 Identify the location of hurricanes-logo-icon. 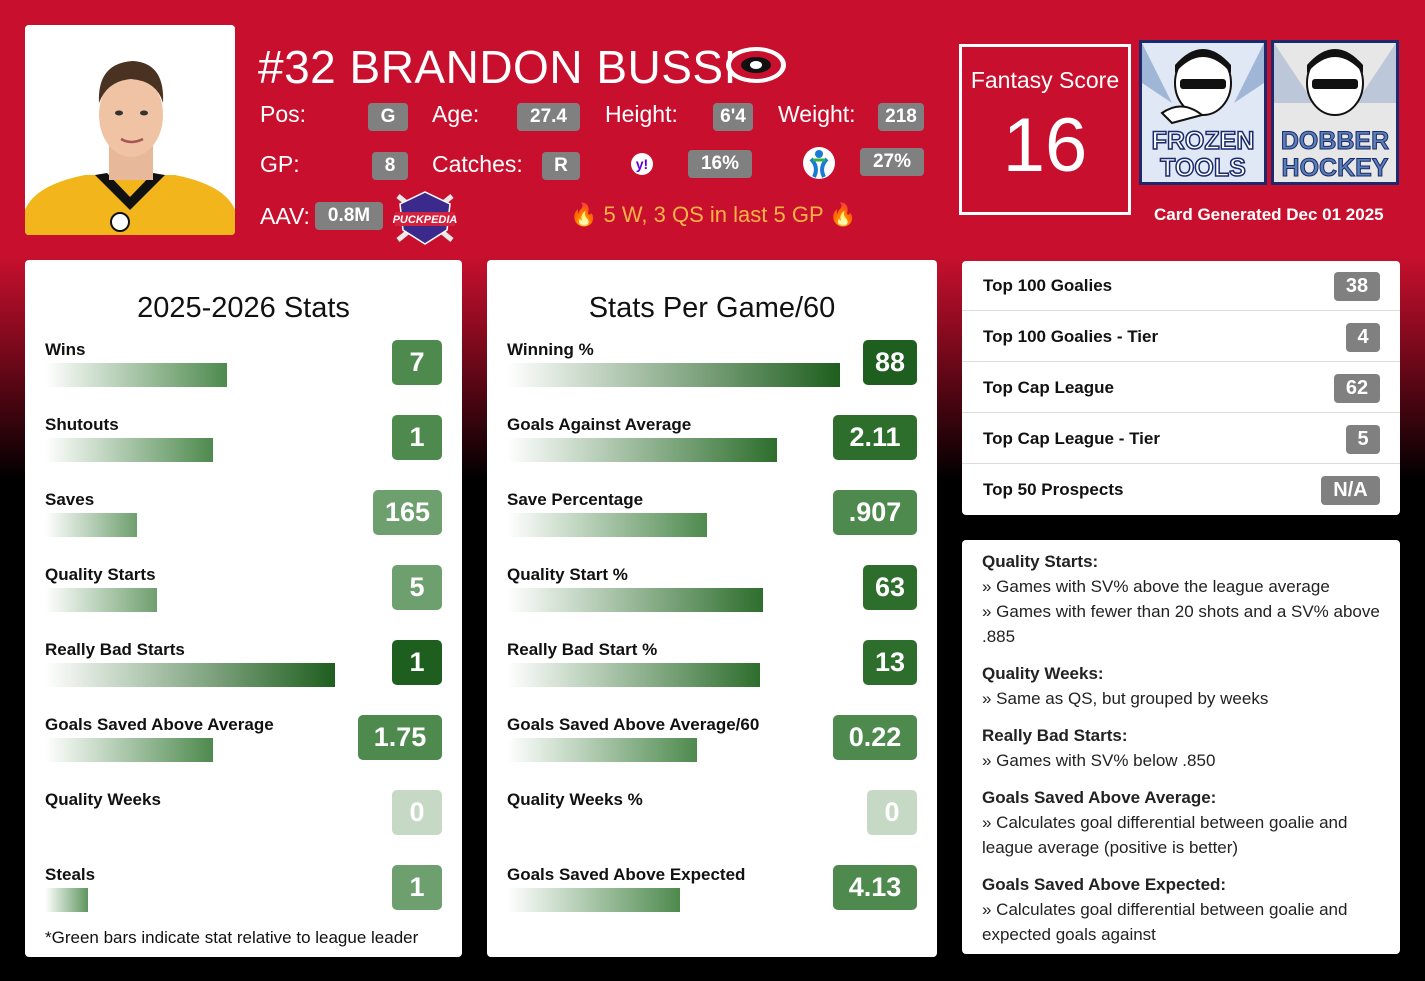
(756, 67).